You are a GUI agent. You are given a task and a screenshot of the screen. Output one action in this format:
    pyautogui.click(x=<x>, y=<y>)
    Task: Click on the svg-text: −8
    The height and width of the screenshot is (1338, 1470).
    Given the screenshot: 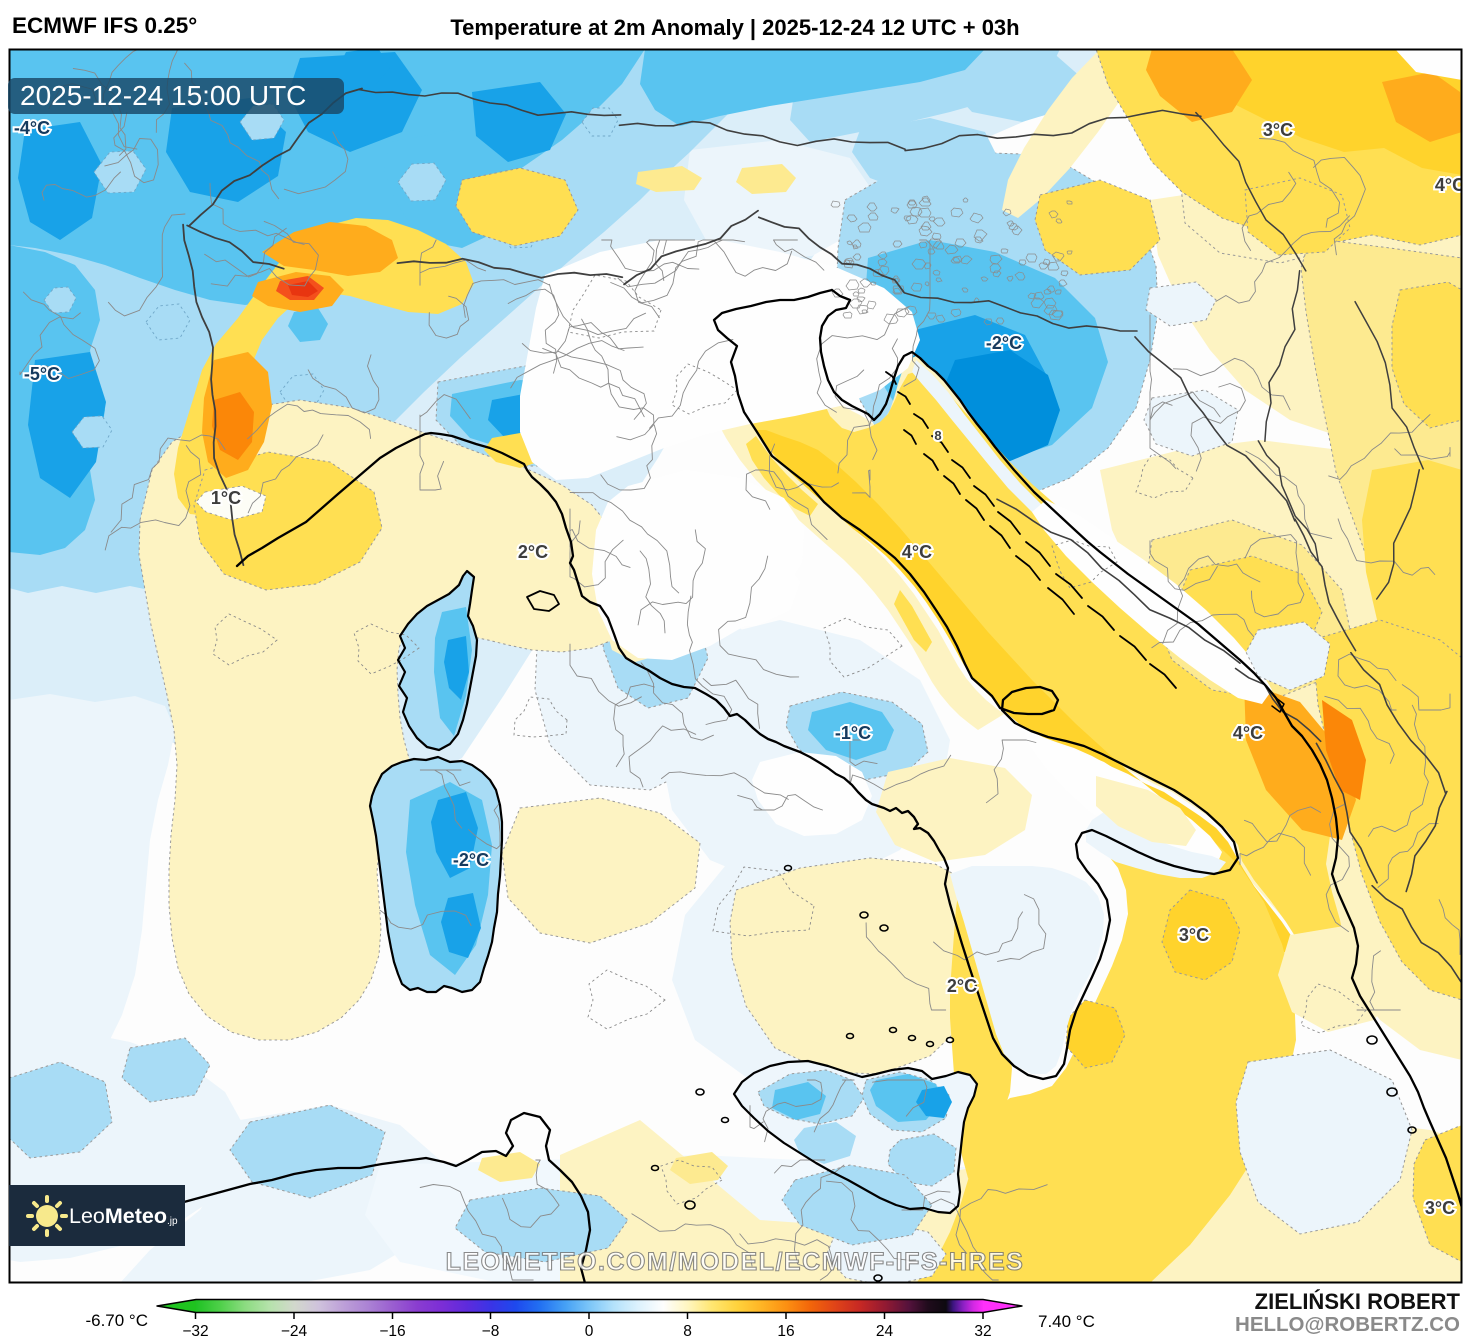 What is the action you would take?
    pyautogui.click(x=491, y=1330)
    